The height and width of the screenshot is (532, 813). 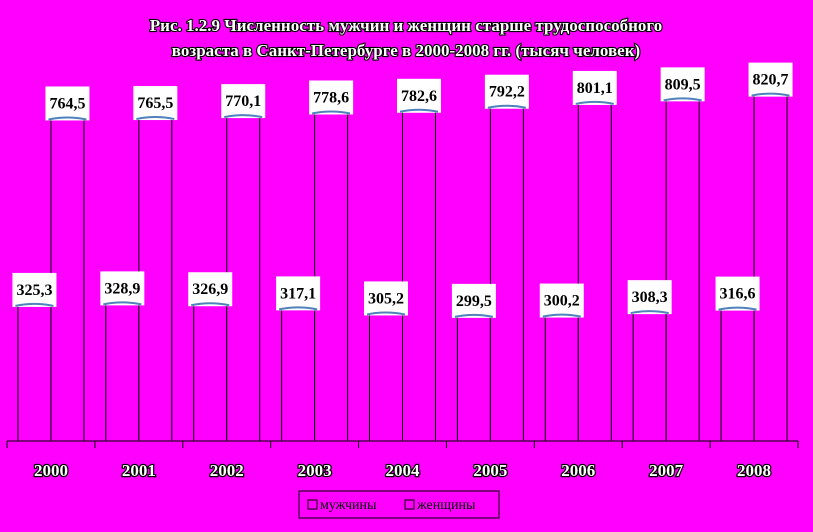 I want to click on data-label-box-women-2003, so click(x=331, y=97).